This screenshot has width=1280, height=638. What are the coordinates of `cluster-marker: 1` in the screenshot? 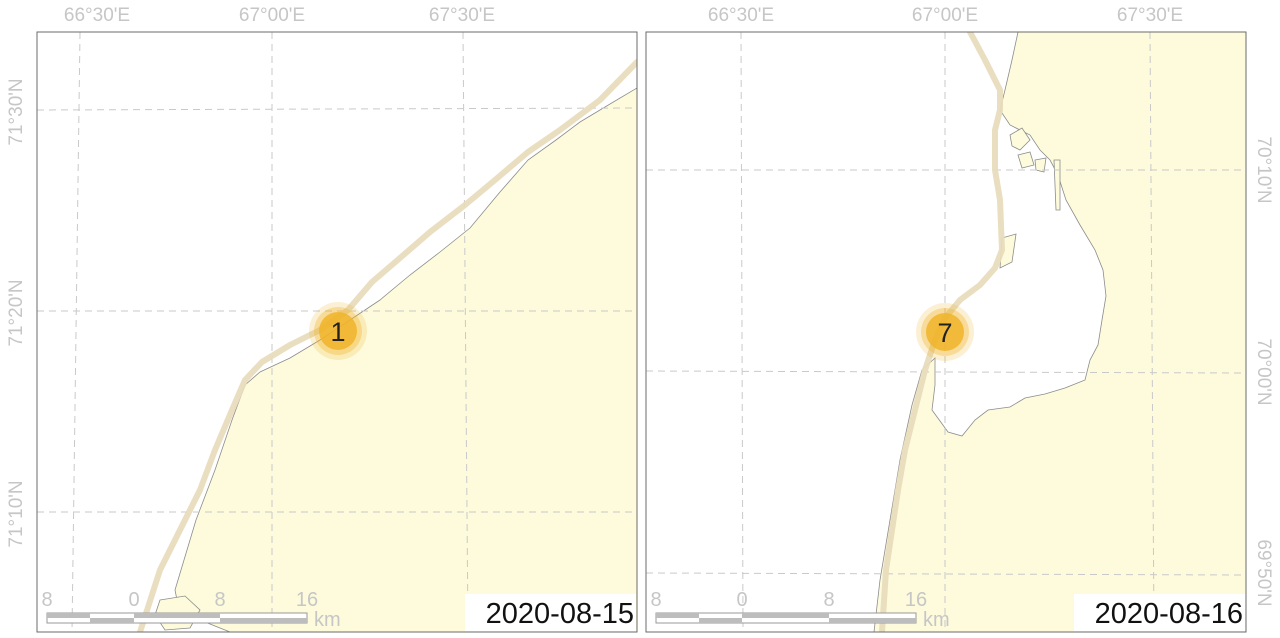 It's located at (338, 331).